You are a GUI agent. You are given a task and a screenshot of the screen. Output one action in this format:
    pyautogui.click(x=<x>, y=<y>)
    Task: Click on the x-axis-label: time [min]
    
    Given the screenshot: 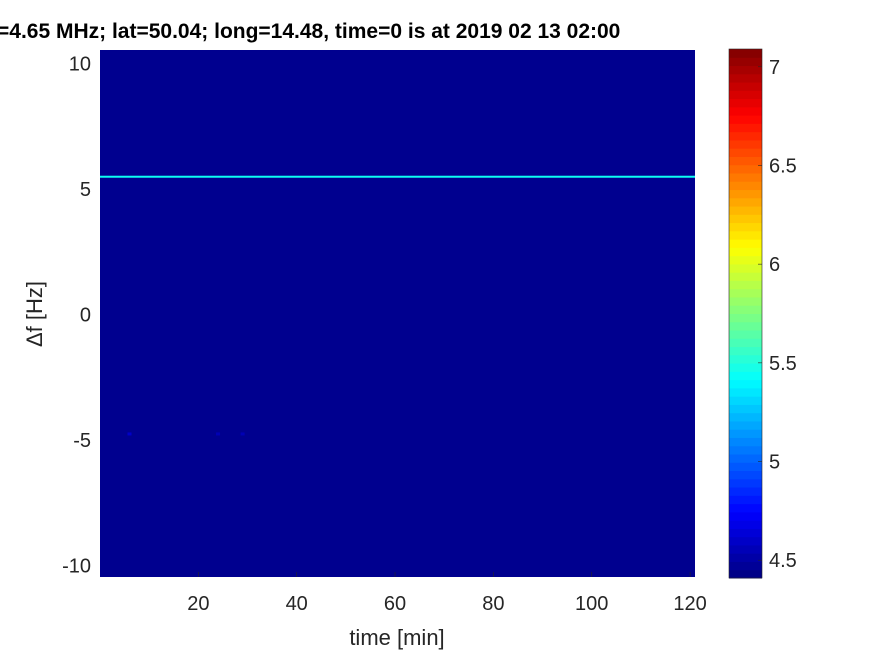 What is the action you would take?
    pyautogui.click(x=396, y=637)
    